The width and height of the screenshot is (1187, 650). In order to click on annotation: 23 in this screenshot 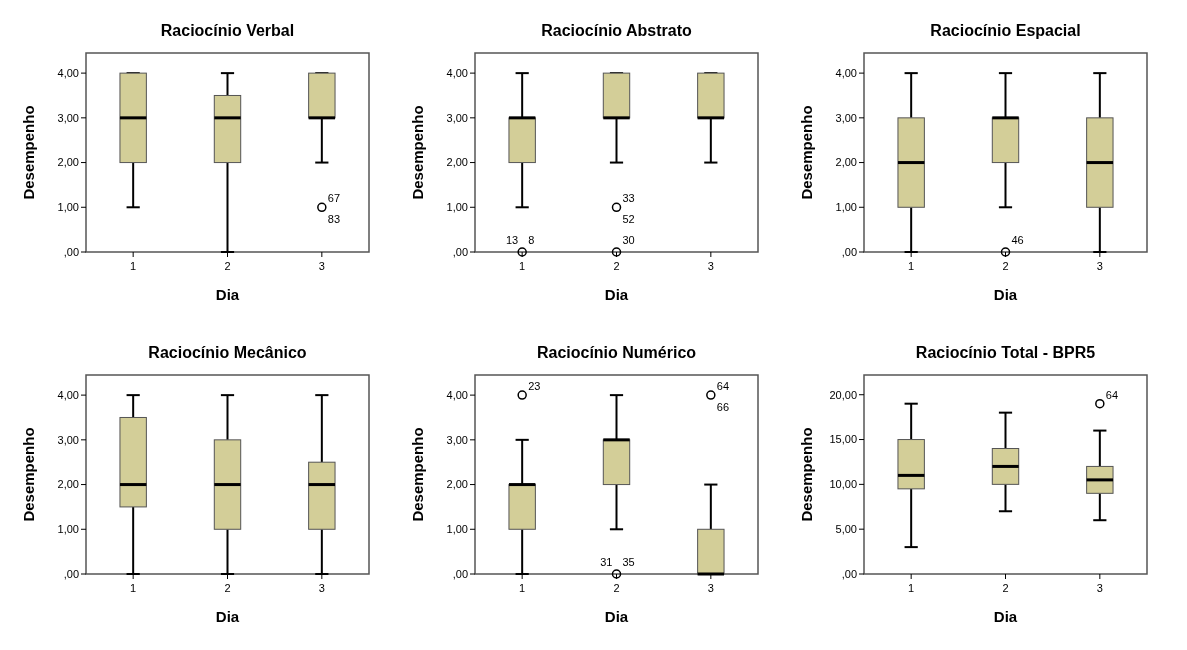, I will do `click(534, 386)`.